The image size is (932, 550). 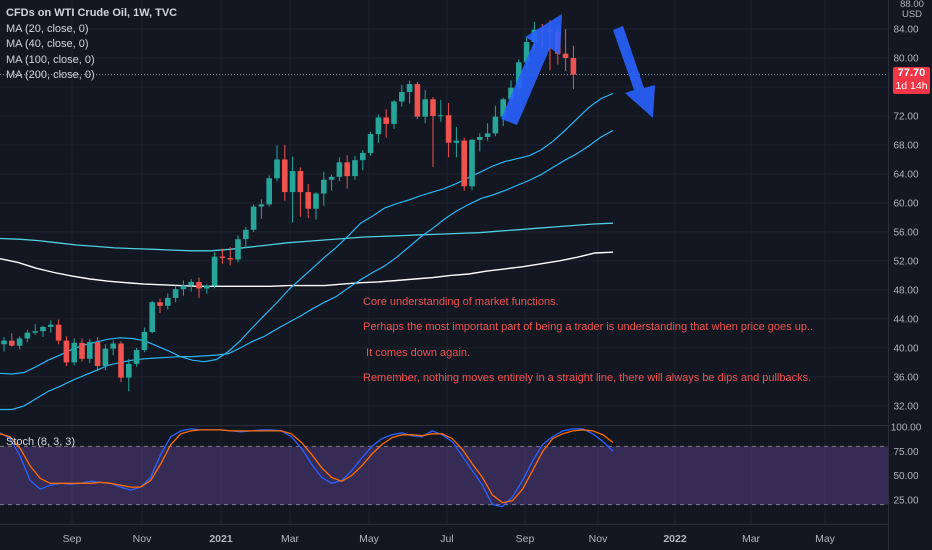 I want to click on stoch-band, so click(x=444, y=475).